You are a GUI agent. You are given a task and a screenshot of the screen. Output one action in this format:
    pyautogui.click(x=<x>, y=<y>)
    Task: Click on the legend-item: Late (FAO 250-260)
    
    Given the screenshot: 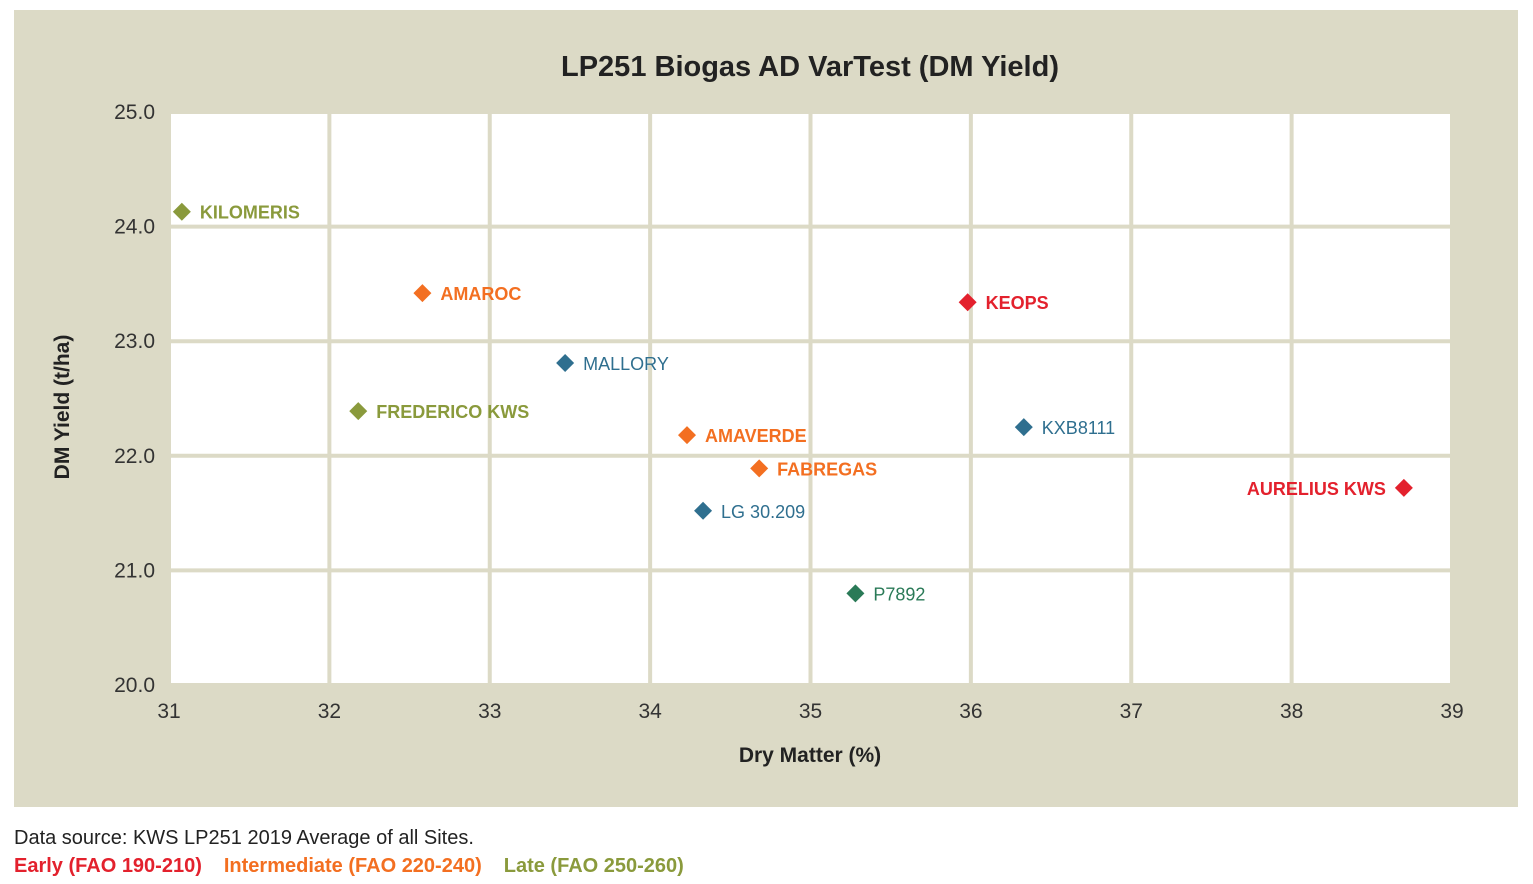 What is the action you would take?
    pyautogui.click(x=593, y=866)
    